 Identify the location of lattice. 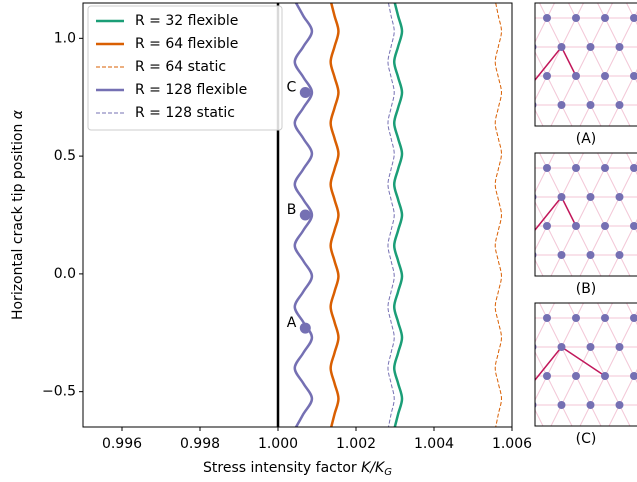
(575, 226).